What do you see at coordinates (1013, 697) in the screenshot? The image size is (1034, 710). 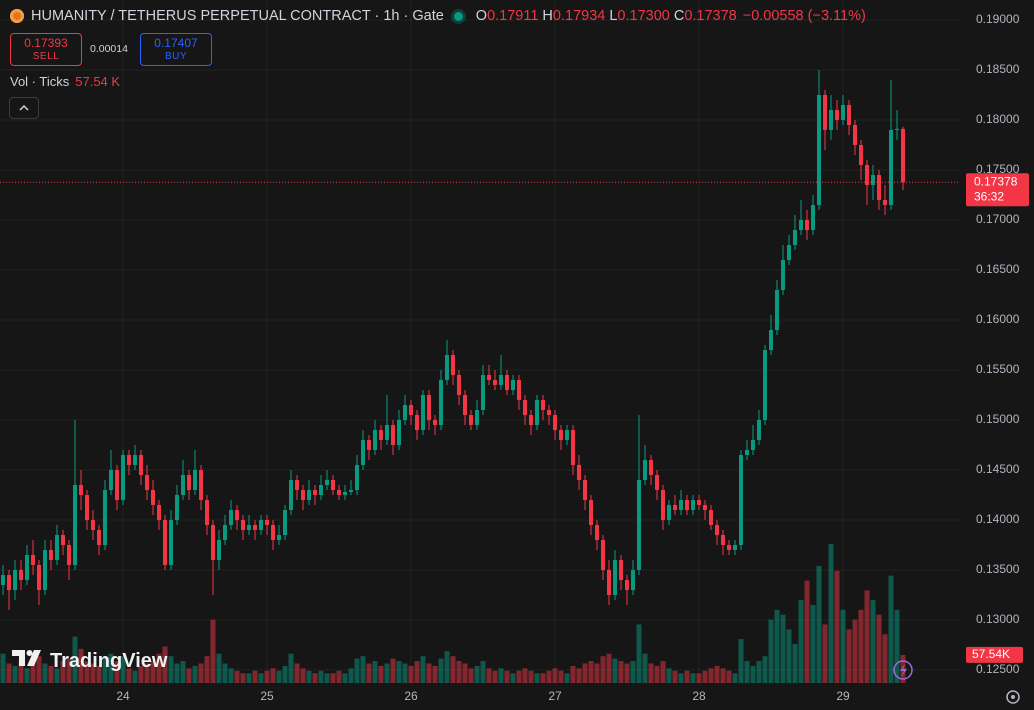 I see `settings-icon` at bounding box center [1013, 697].